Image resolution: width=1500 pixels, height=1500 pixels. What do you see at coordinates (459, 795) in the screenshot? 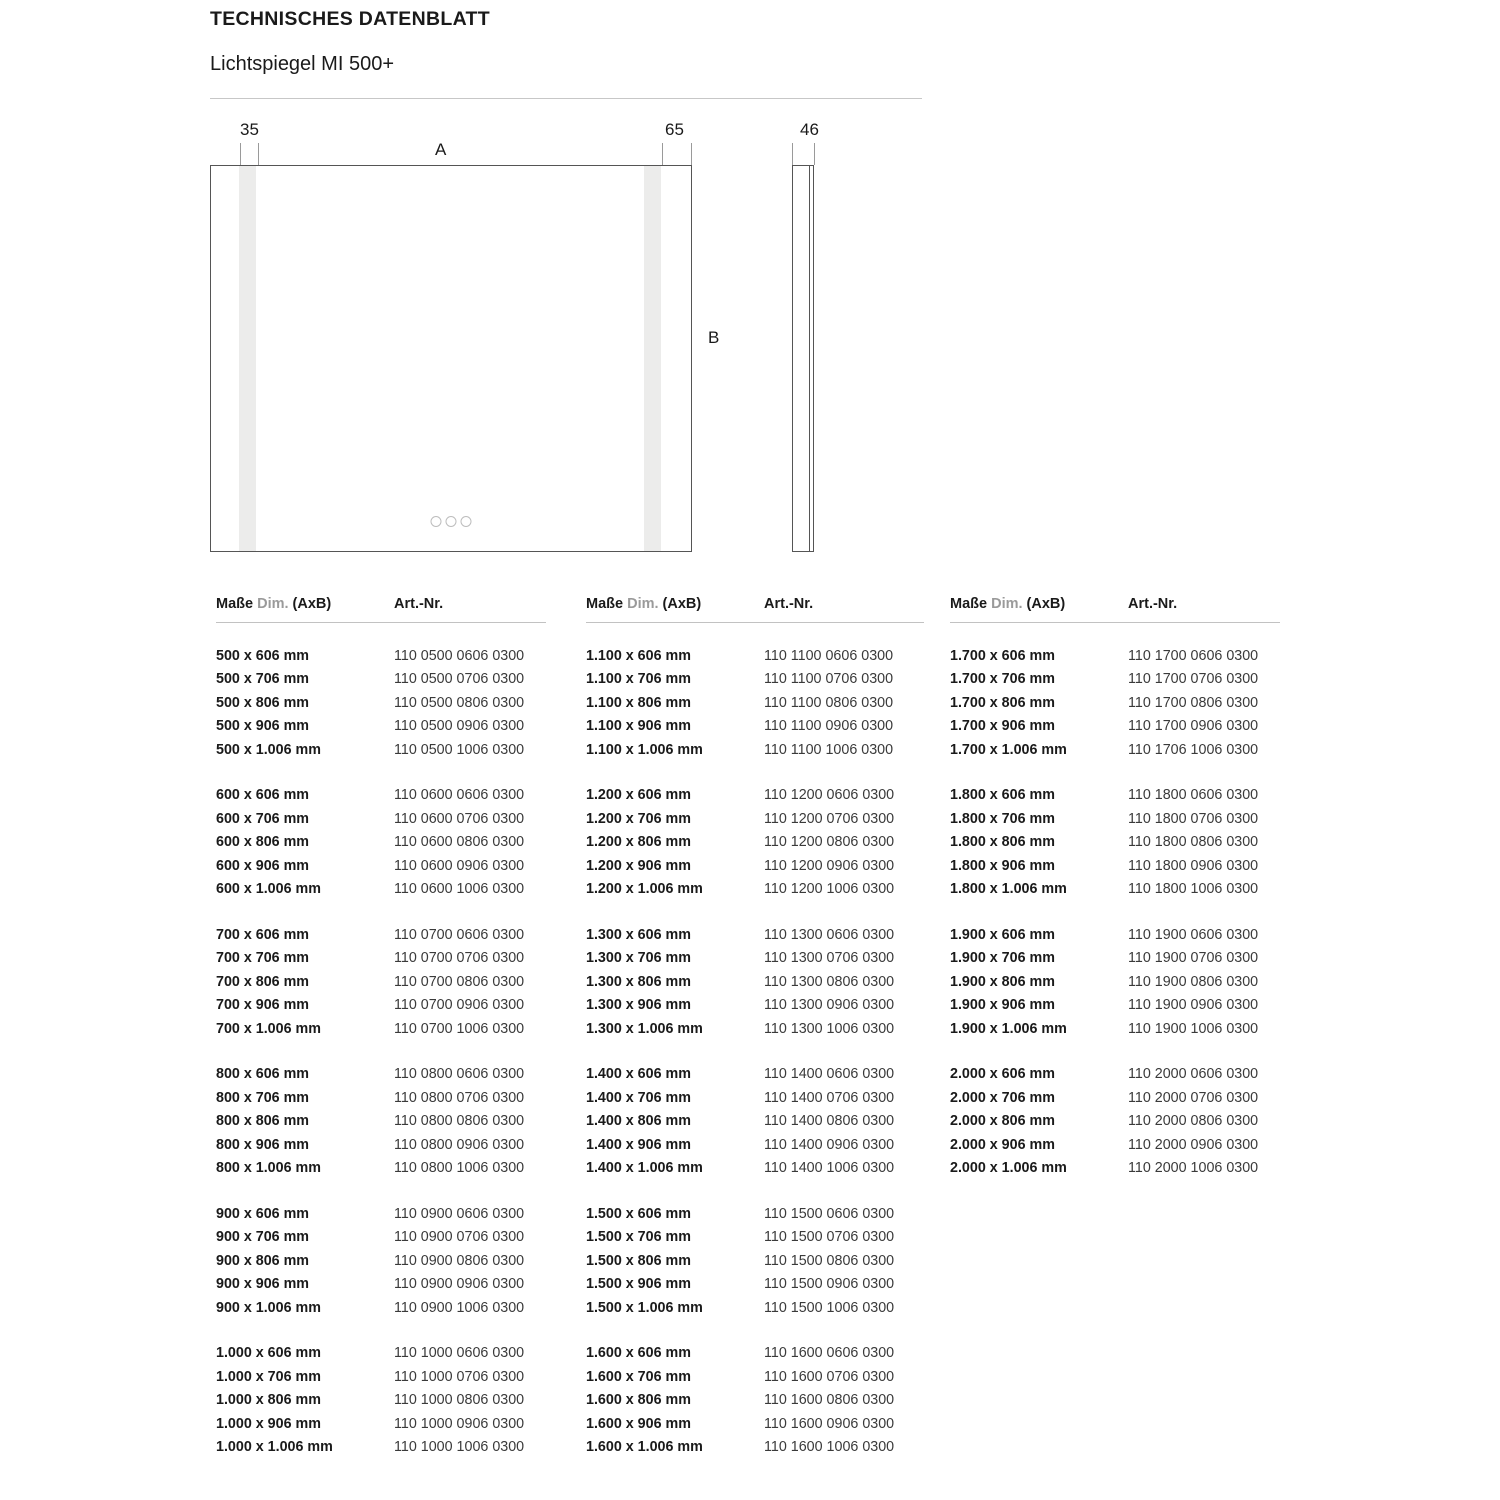
I see `cell-article-number: 110 0600 0606 0300` at bounding box center [459, 795].